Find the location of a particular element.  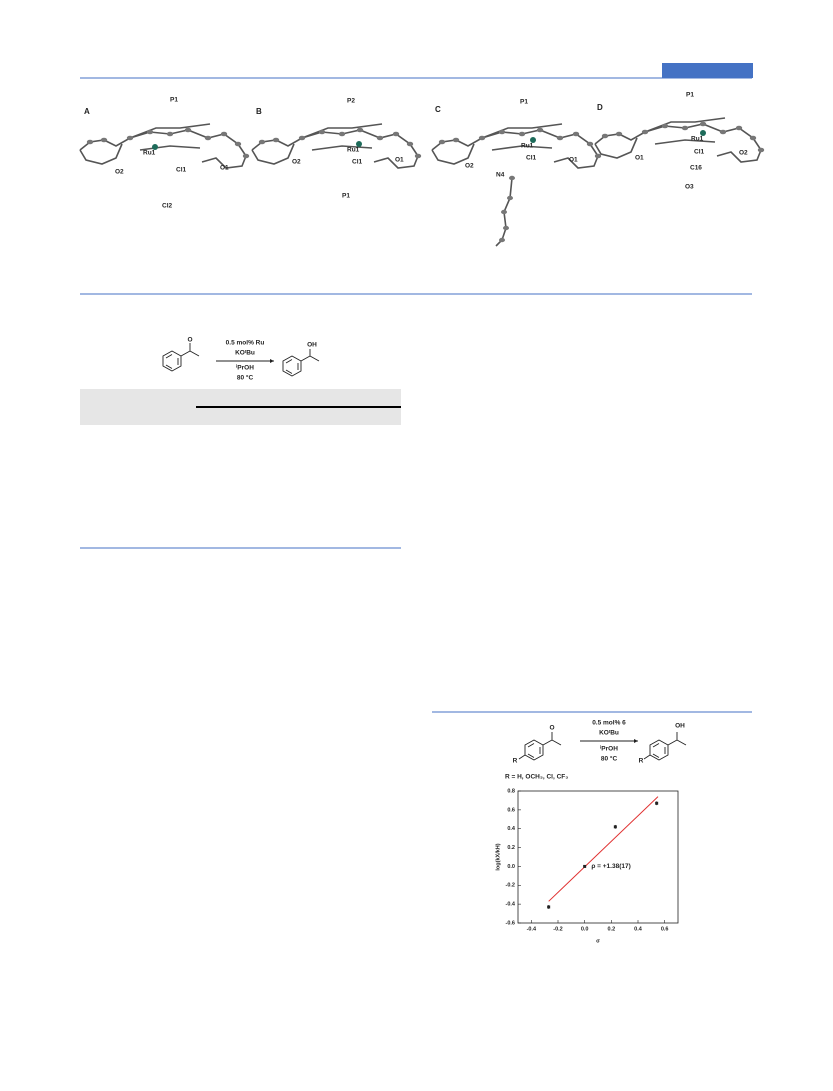

plot-frame is located at coordinates (598, 857).